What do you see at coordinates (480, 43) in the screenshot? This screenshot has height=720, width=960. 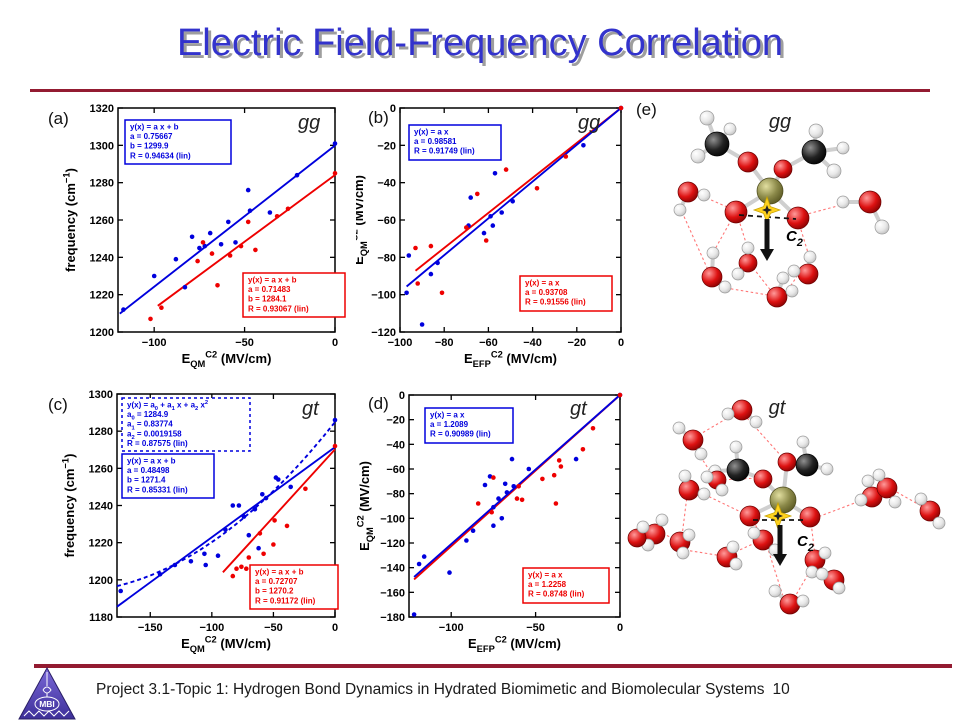 I see `slide-title: Electric Field-Frequency Correlation` at bounding box center [480, 43].